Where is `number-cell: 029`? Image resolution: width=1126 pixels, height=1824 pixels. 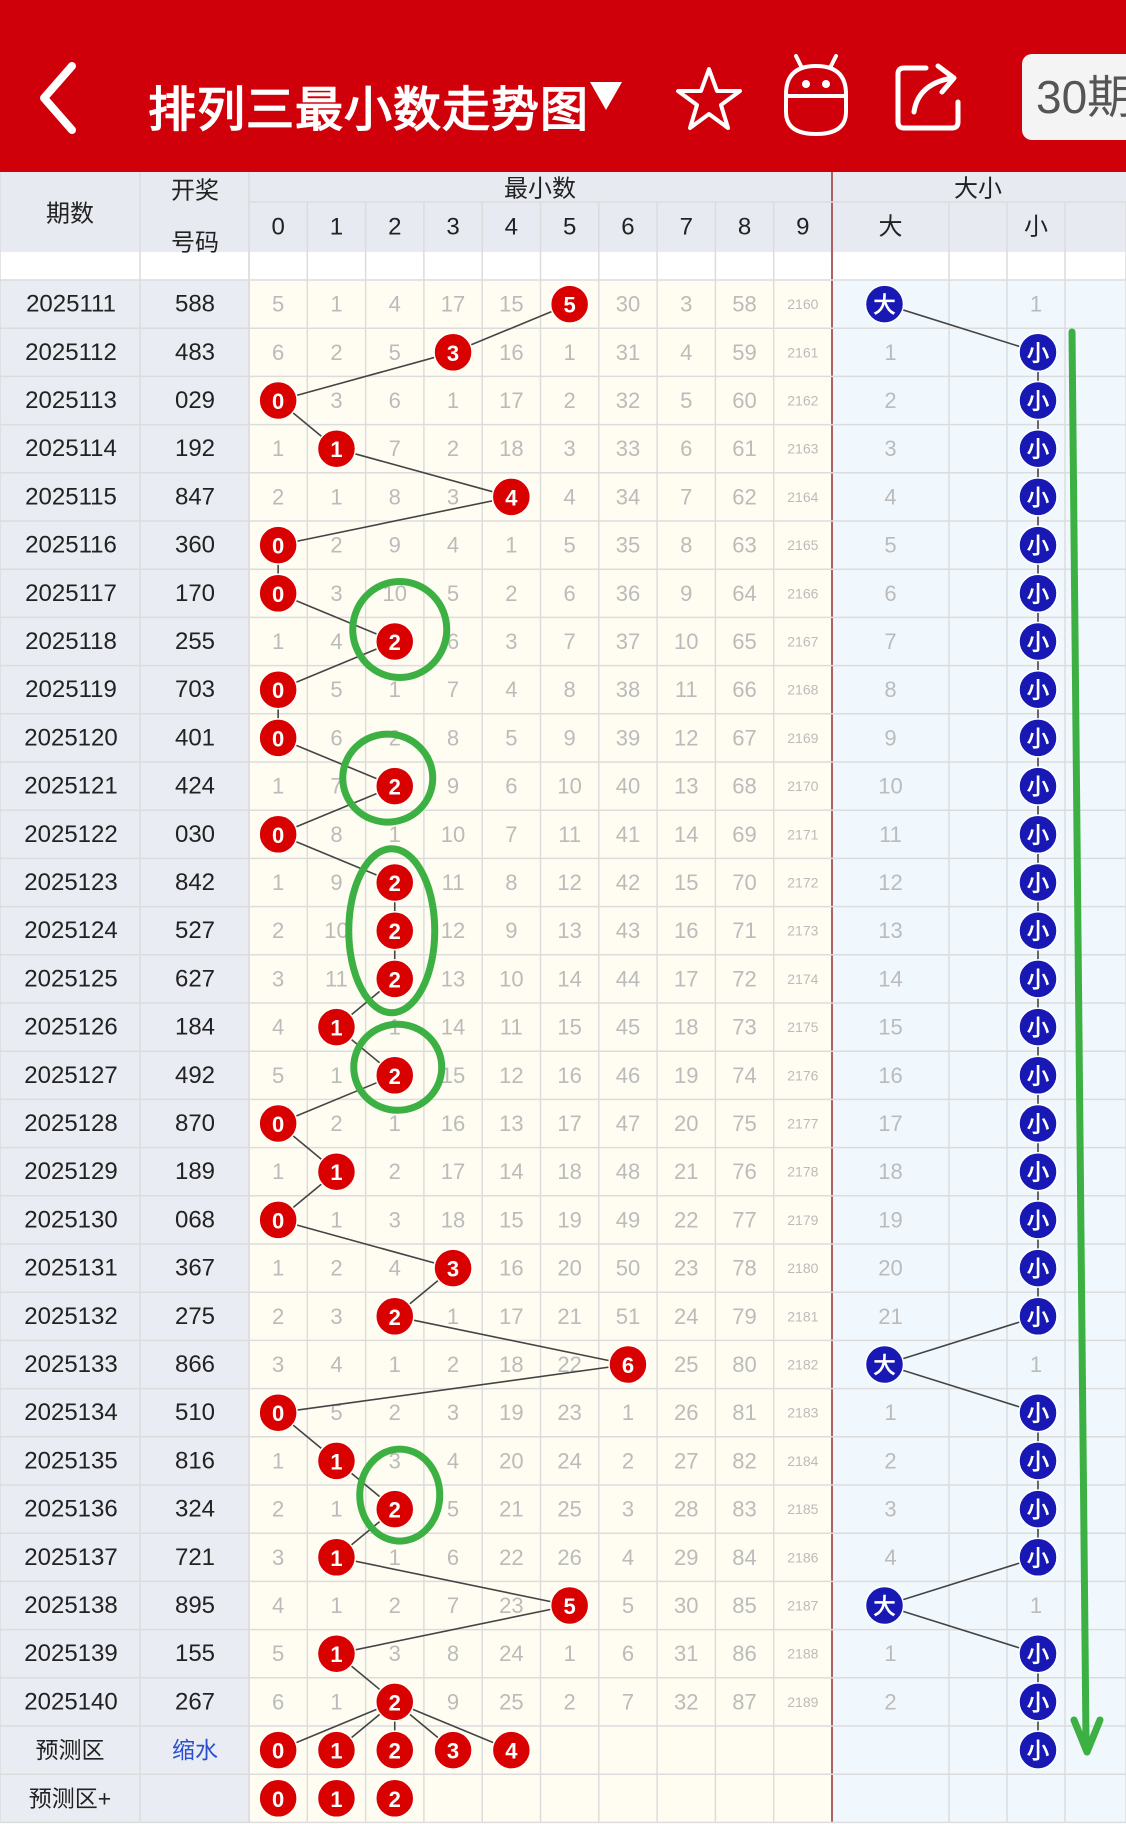 number-cell: 029 is located at coordinates (195, 400).